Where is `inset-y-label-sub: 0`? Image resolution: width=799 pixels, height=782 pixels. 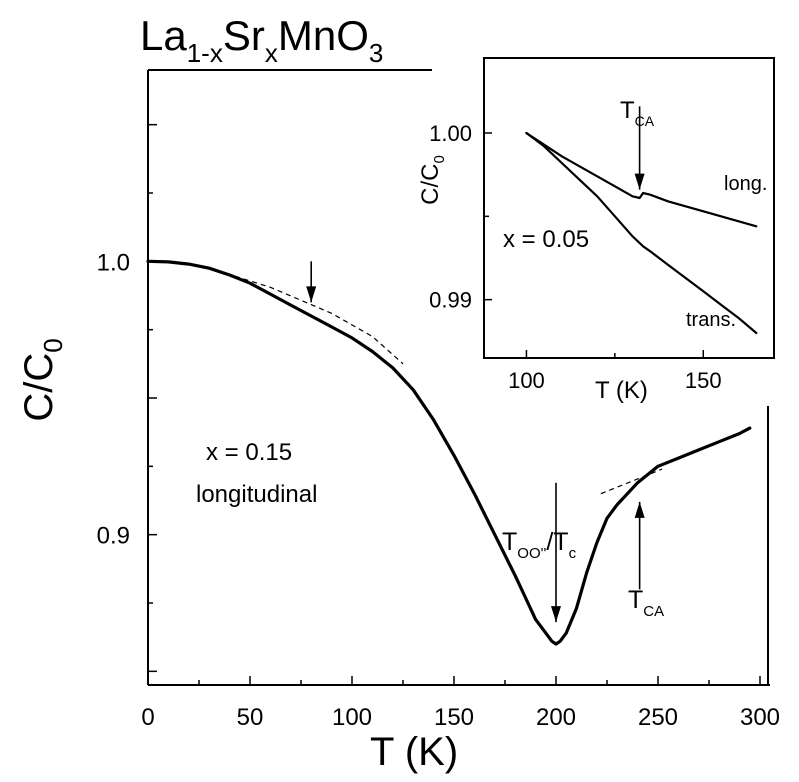
inset-y-label-sub: 0 is located at coordinates (439, 159).